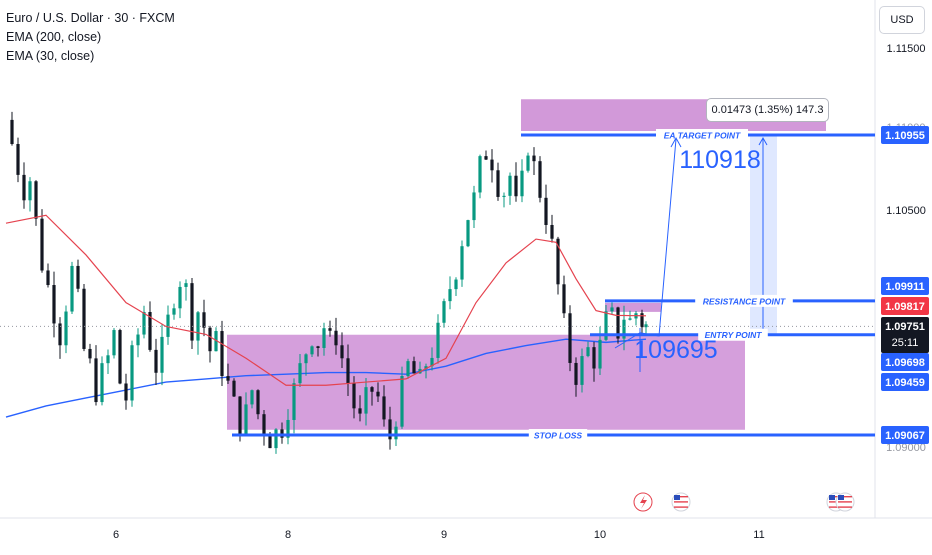 The height and width of the screenshot is (555, 932). Describe the element at coordinates (905, 343) in the screenshot. I see `bar-countdown: 25:11` at that location.